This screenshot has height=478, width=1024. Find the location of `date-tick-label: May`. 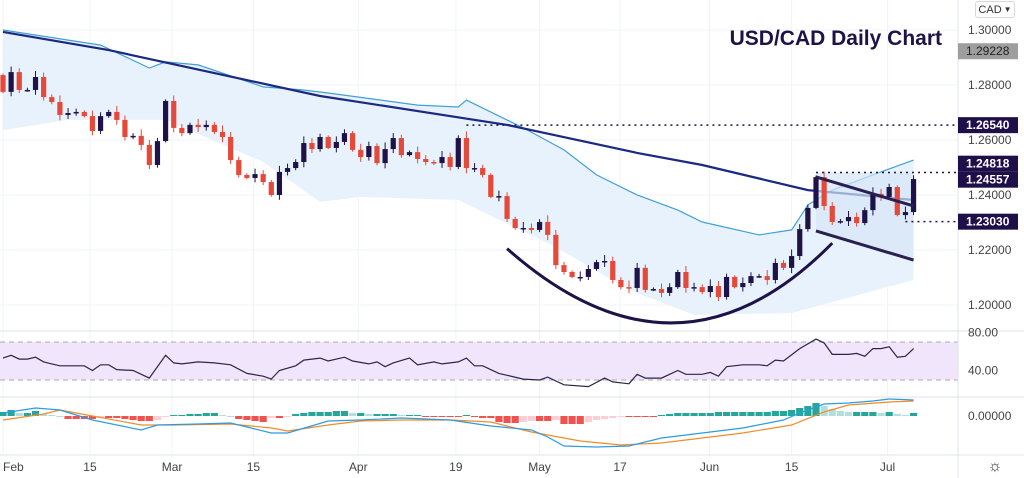

date-tick-label: May is located at coordinates (539, 467).